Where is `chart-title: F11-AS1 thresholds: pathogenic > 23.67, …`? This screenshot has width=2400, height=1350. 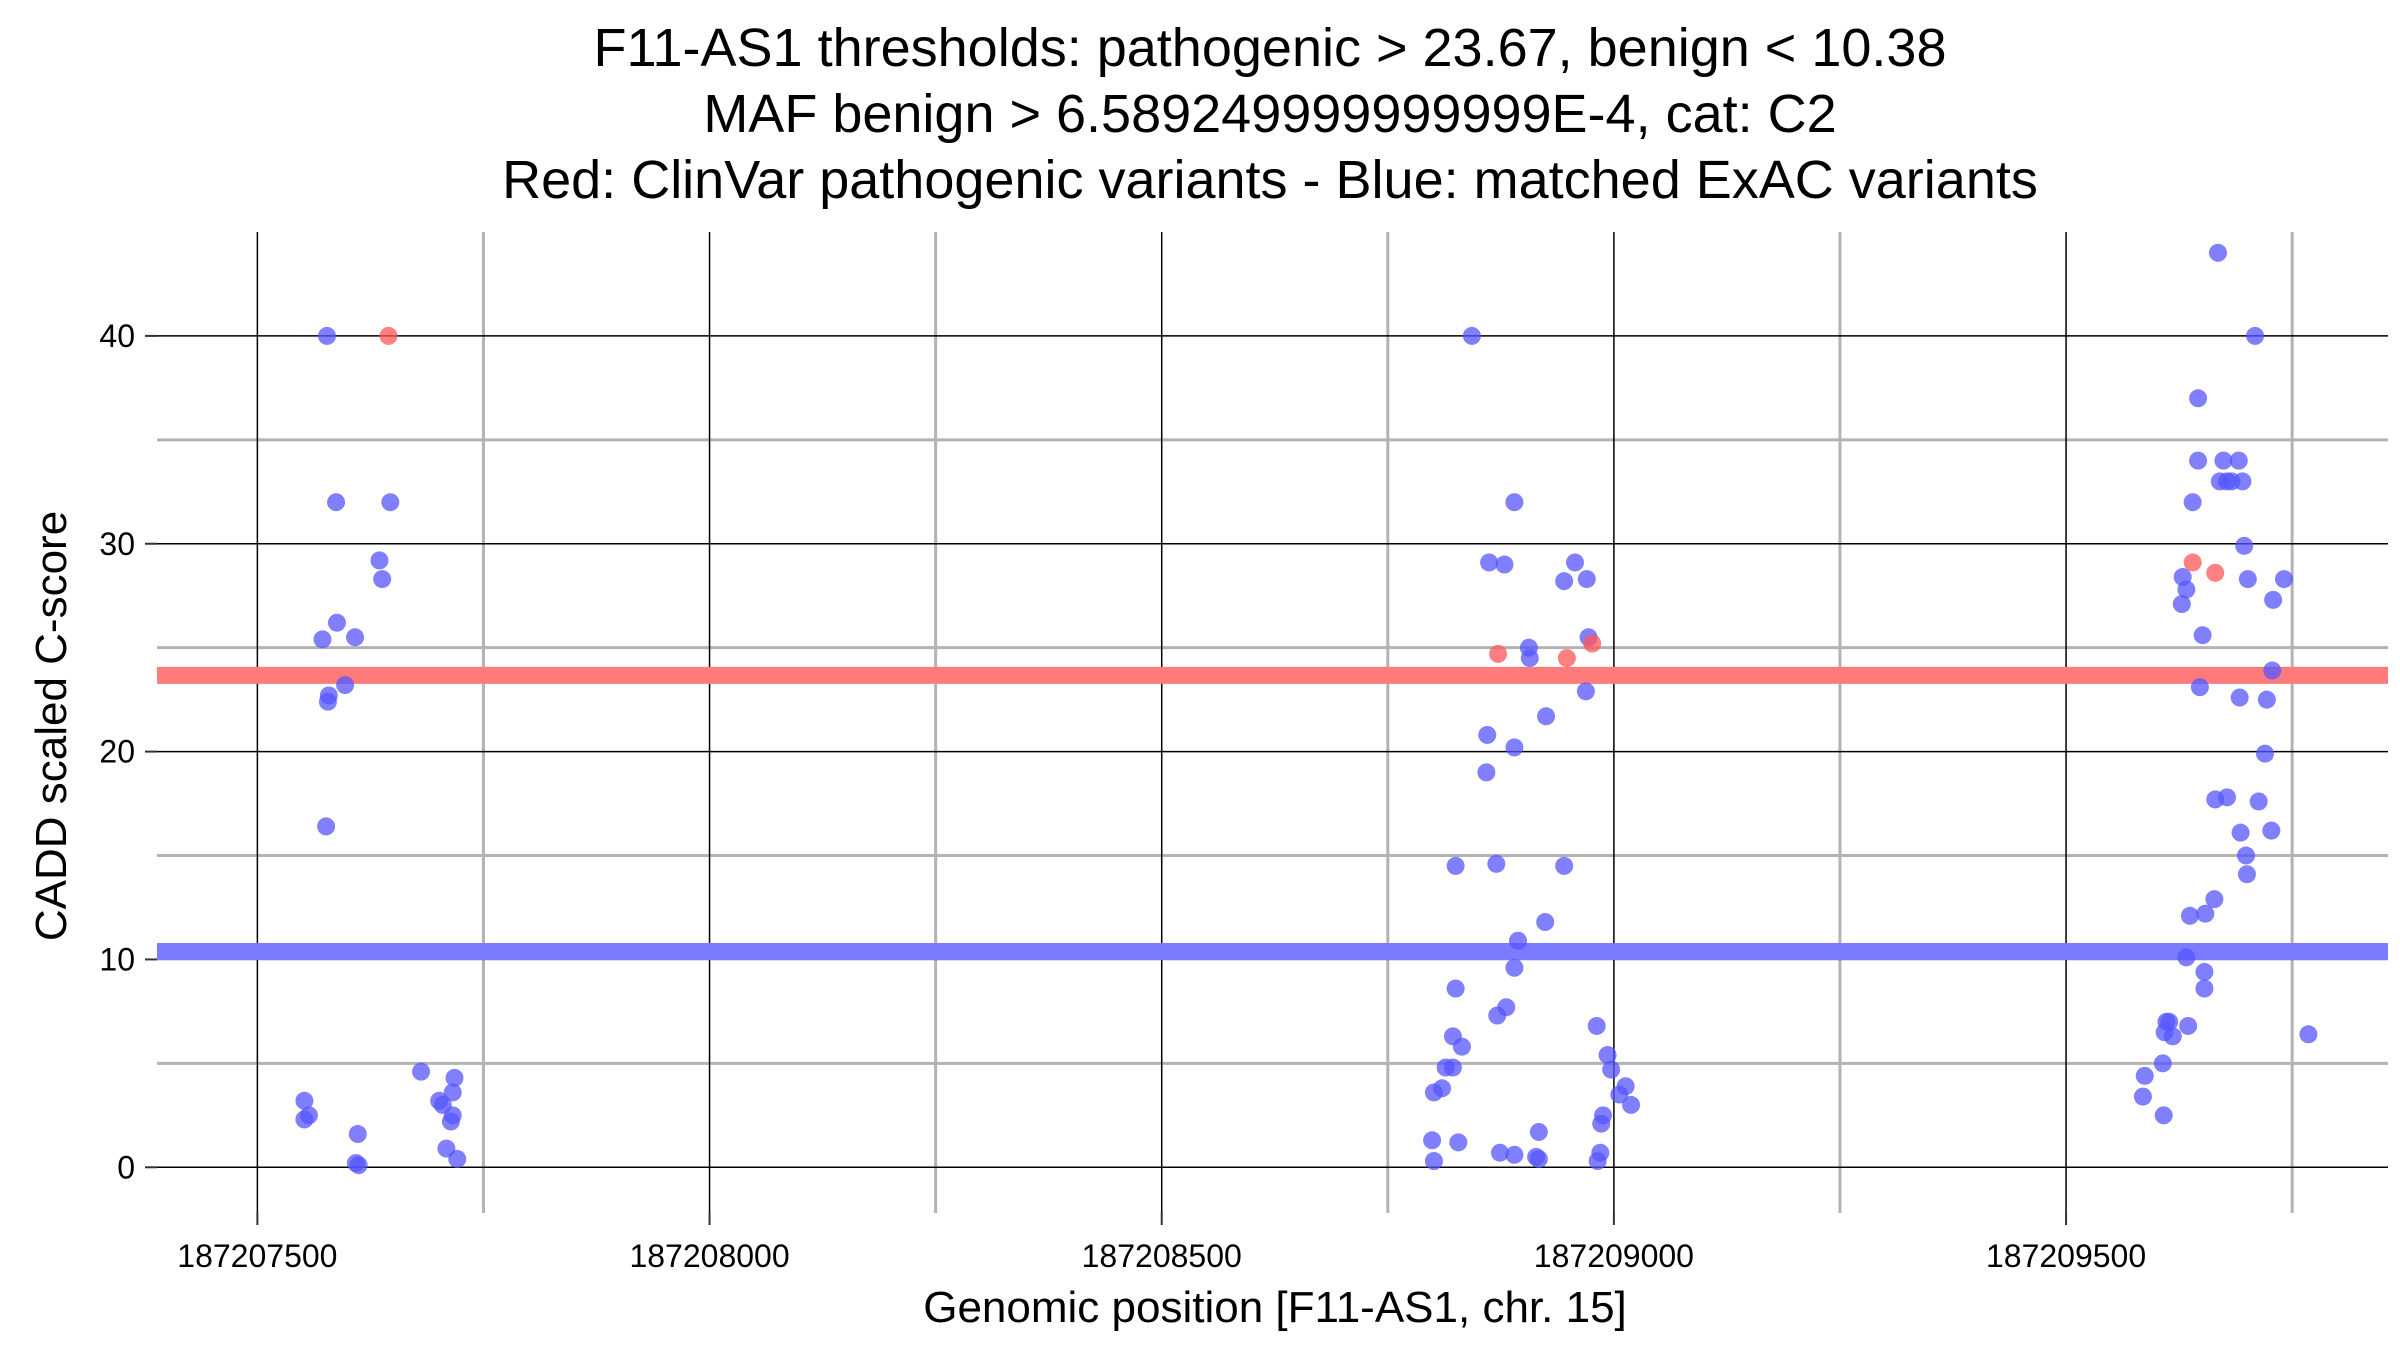
chart-title: F11-AS1 thresholds: pathogenic > 23.67, … is located at coordinates (1270, 114).